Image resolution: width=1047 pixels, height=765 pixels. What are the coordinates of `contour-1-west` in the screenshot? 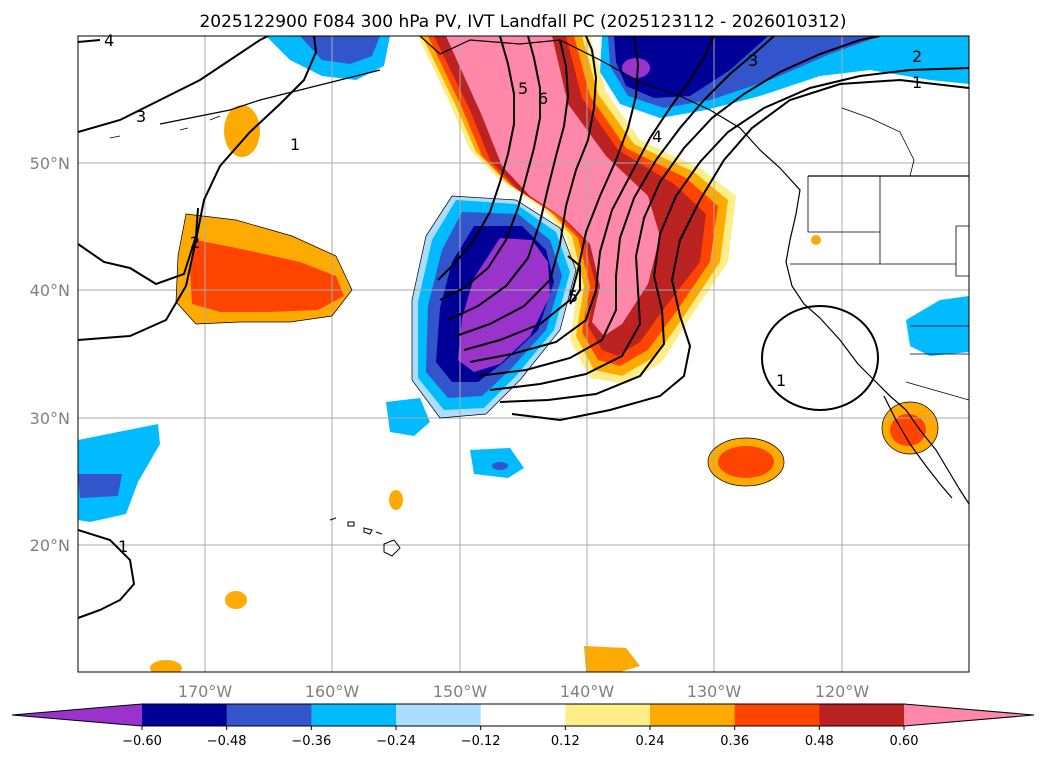 It's located at (198, 188).